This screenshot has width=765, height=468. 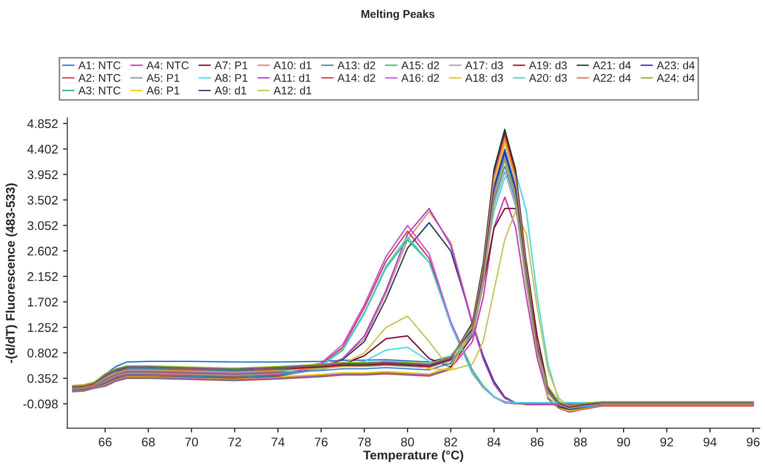 I want to click on legend-label: A5: P1, so click(x=163, y=78).